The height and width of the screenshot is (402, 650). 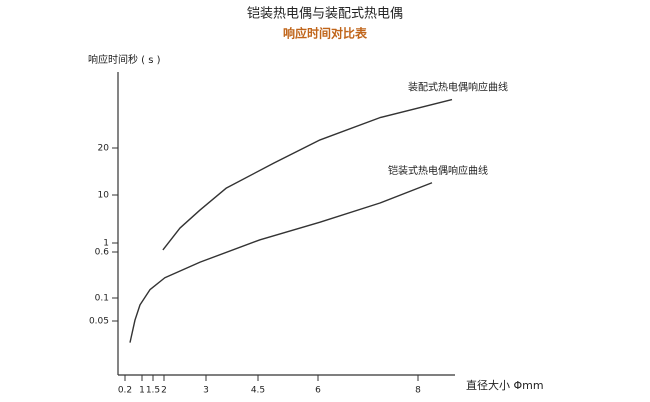 I want to click on x-tick-label: 8, so click(x=418, y=391).